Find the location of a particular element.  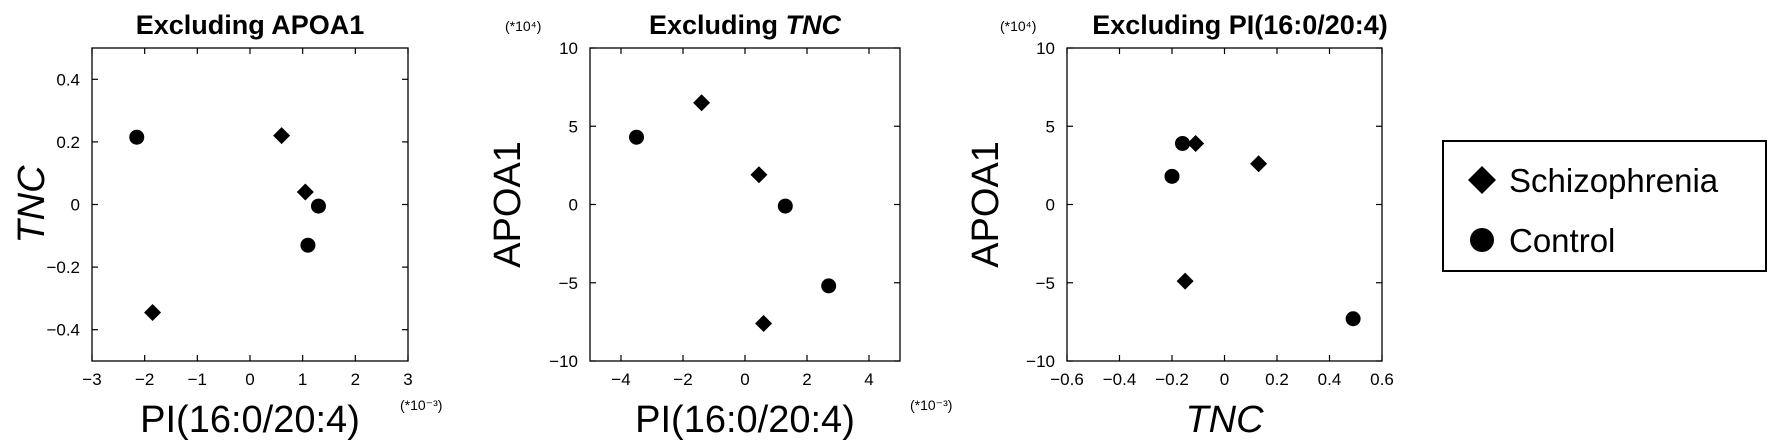

diamond-icon is located at coordinates (1482, 180).